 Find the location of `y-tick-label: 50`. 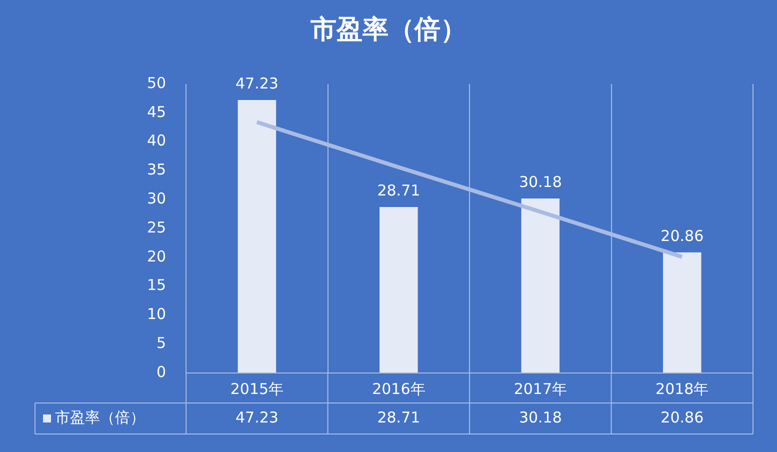

y-tick-label: 50 is located at coordinates (156, 83).